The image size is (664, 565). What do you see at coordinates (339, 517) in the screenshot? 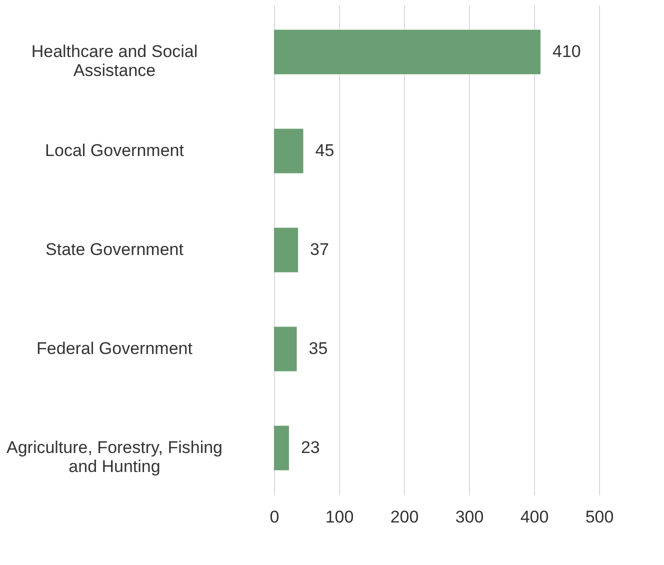
I see `x-tick-label: 100` at bounding box center [339, 517].